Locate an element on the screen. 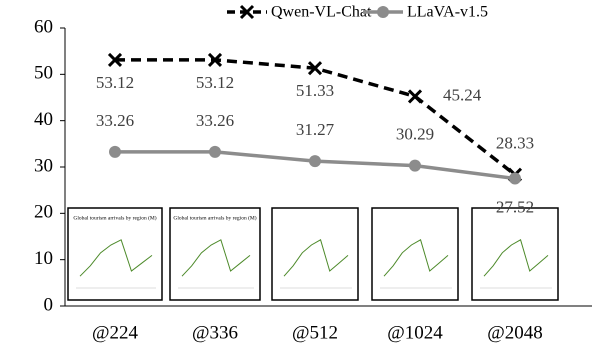 This screenshot has width=600, height=351. y-tick-label: 50 is located at coordinates (43, 73).